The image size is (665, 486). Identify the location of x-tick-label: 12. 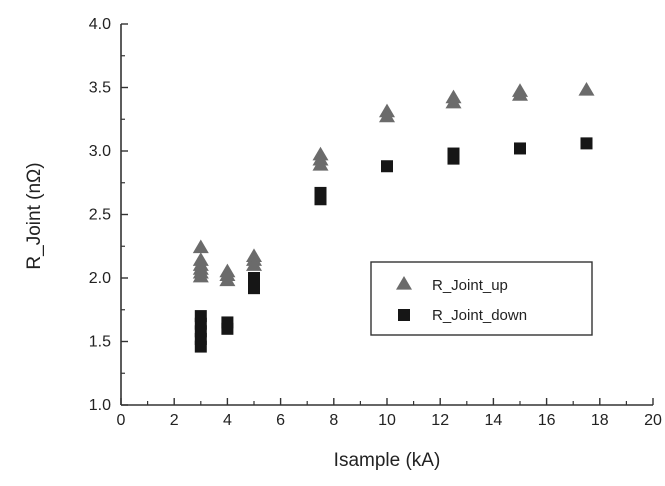
(440, 420).